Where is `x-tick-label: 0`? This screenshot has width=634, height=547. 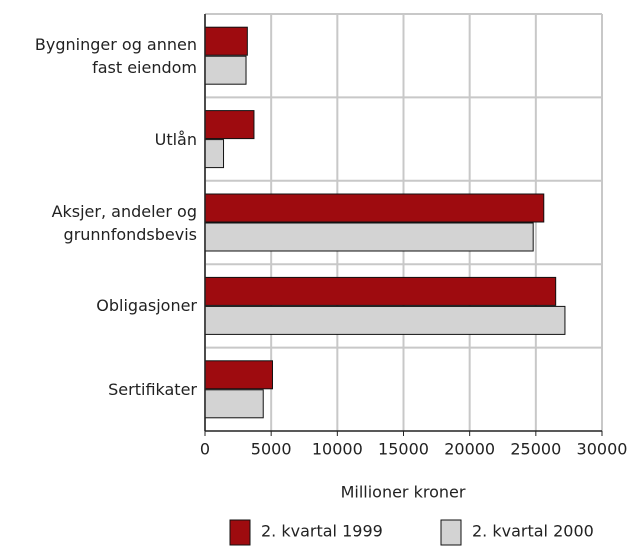 x-tick-label: 0 is located at coordinates (205, 449).